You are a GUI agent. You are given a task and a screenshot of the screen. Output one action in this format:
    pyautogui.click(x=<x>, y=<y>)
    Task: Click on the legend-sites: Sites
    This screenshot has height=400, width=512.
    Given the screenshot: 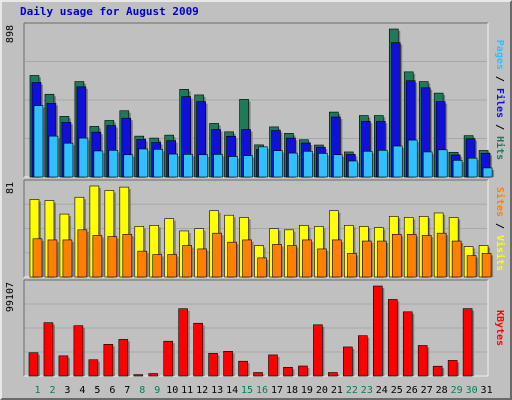 What is the action you would take?
    pyautogui.click(x=500, y=202)
    